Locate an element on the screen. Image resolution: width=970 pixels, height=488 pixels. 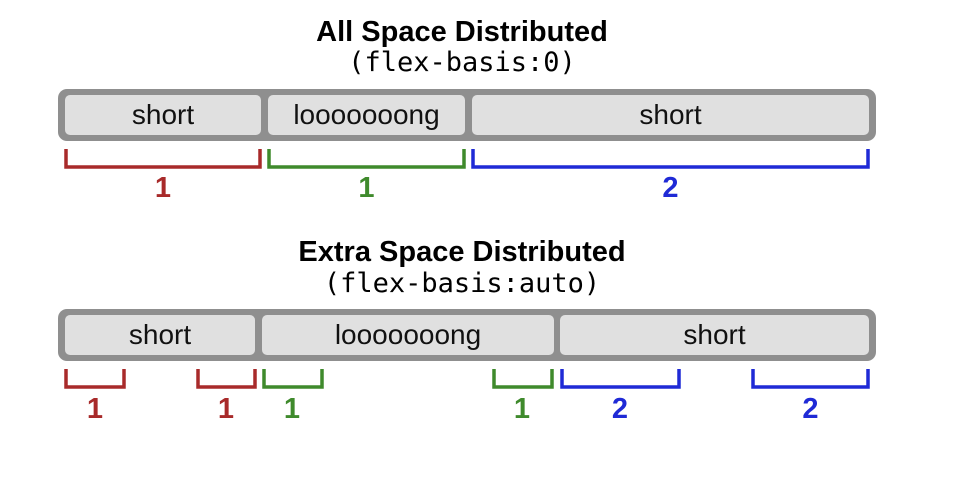
panel-title: All Space Distributed is located at coordinates (462, 32).